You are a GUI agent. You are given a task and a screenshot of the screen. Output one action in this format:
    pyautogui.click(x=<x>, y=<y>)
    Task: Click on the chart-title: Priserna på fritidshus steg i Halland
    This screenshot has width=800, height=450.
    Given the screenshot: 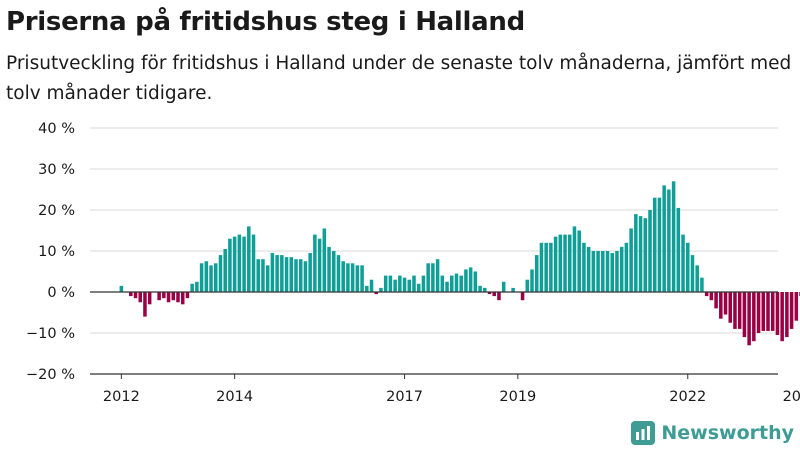 What is the action you would take?
    pyautogui.click(x=265, y=22)
    